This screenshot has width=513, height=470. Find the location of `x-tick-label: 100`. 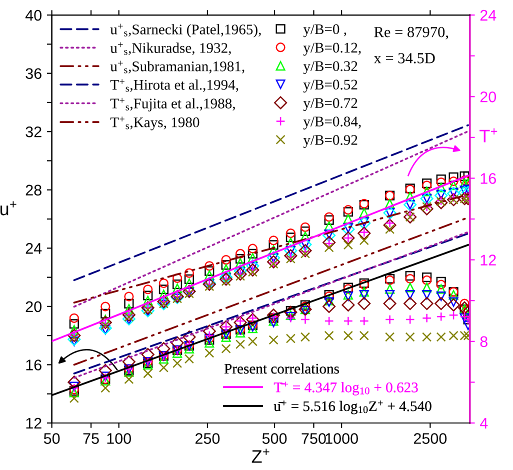

x-tick-label: 100 is located at coordinates (119, 438).